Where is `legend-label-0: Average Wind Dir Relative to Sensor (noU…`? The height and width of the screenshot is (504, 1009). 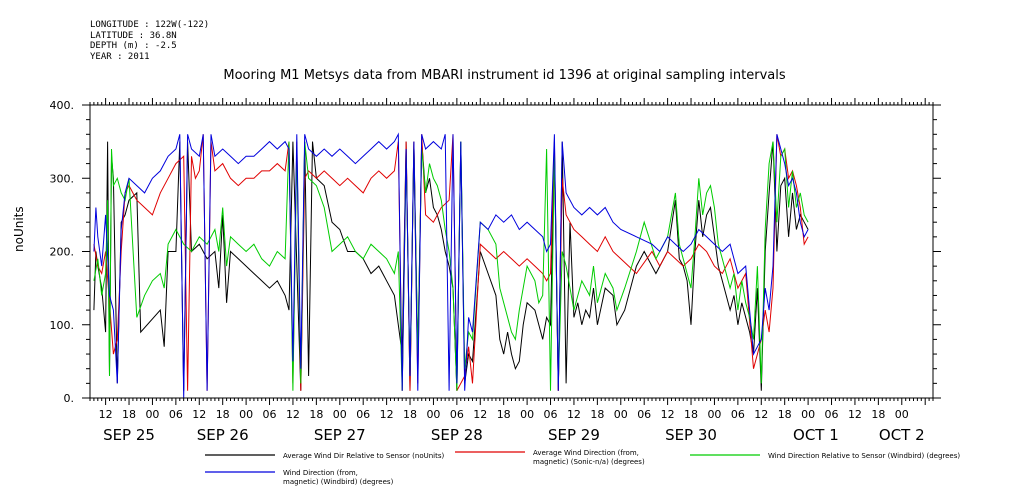
legend-label-0: Average Wind Dir Relative to Sensor (noU… is located at coordinates (363, 456).